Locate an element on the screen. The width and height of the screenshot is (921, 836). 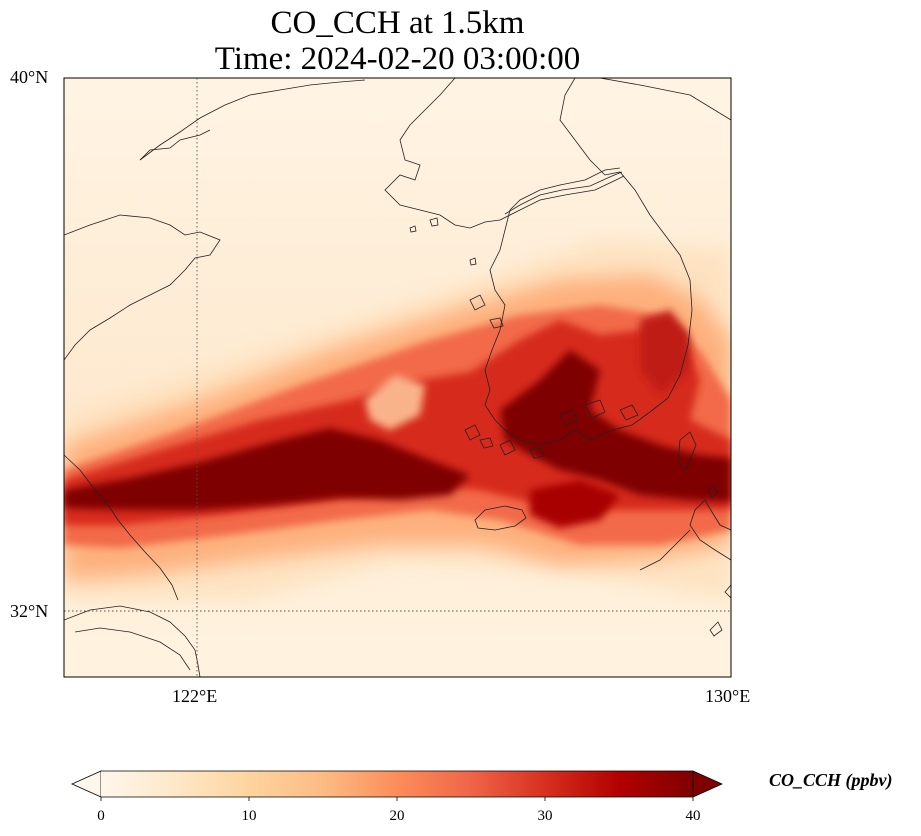
co-core-west is located at coordinates (267, 469).